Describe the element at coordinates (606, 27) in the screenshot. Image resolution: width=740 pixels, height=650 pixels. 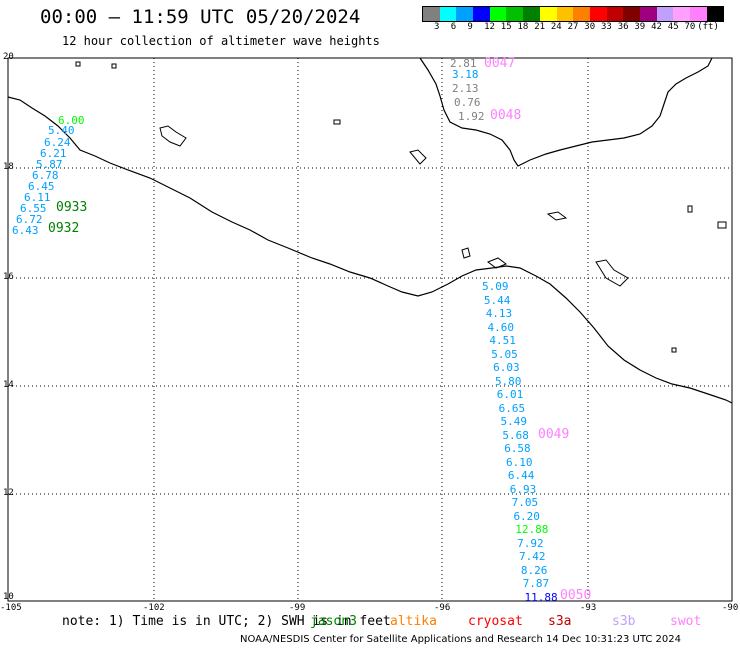
I see `color-scale-label: 33` at that location.